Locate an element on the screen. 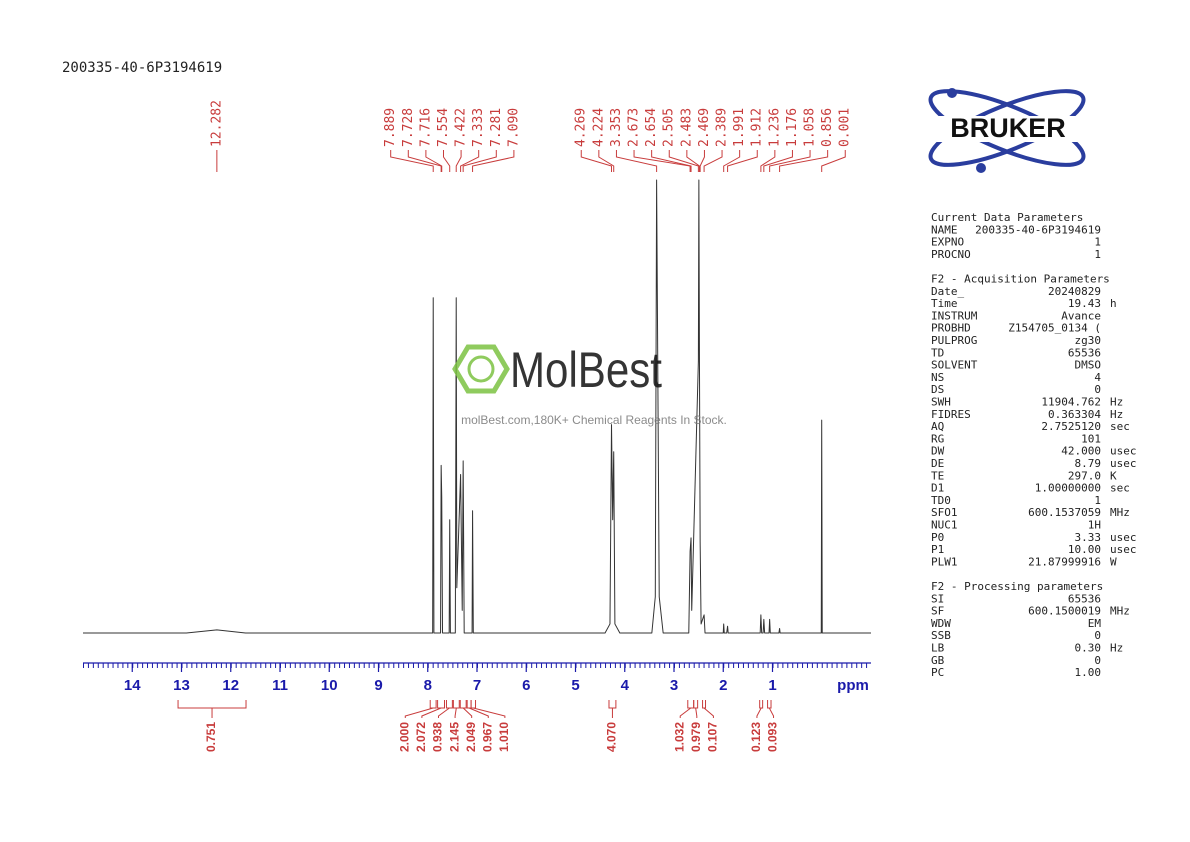 Image resolution: width=1190 pixels, height=842 pixels. chart-title: 200335-40-6P3194619 is located at coordinates (142, 68).